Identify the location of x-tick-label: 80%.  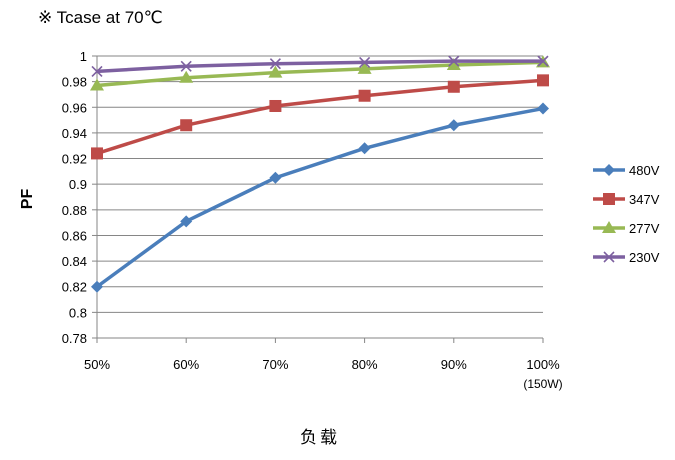
(365, 364).